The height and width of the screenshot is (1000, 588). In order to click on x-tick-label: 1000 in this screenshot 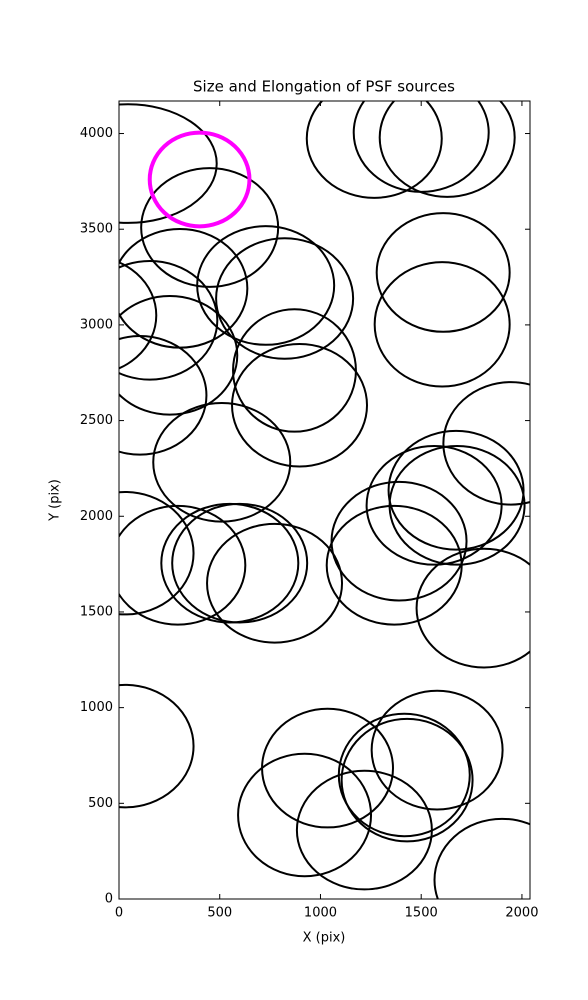, I will do `click(320, 913)`.